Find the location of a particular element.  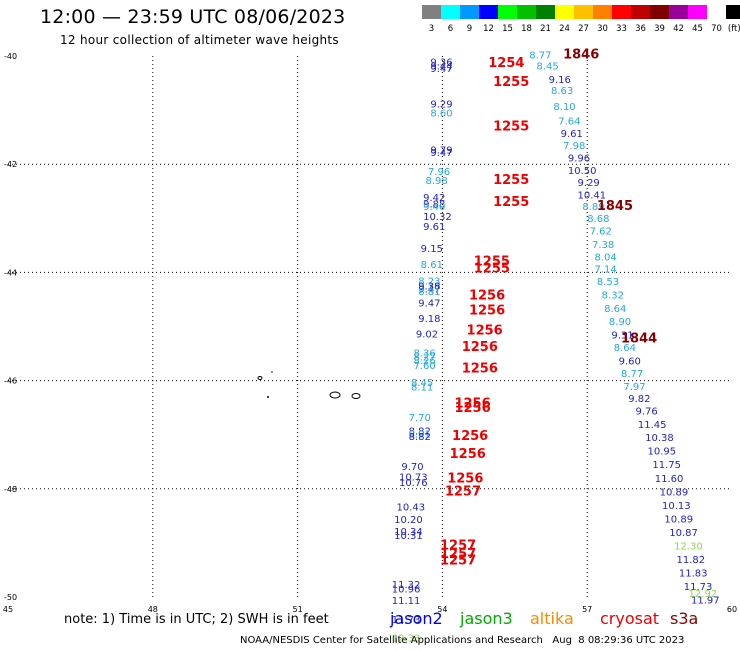

legend-label: 9 is located at coordinates (469, 29).